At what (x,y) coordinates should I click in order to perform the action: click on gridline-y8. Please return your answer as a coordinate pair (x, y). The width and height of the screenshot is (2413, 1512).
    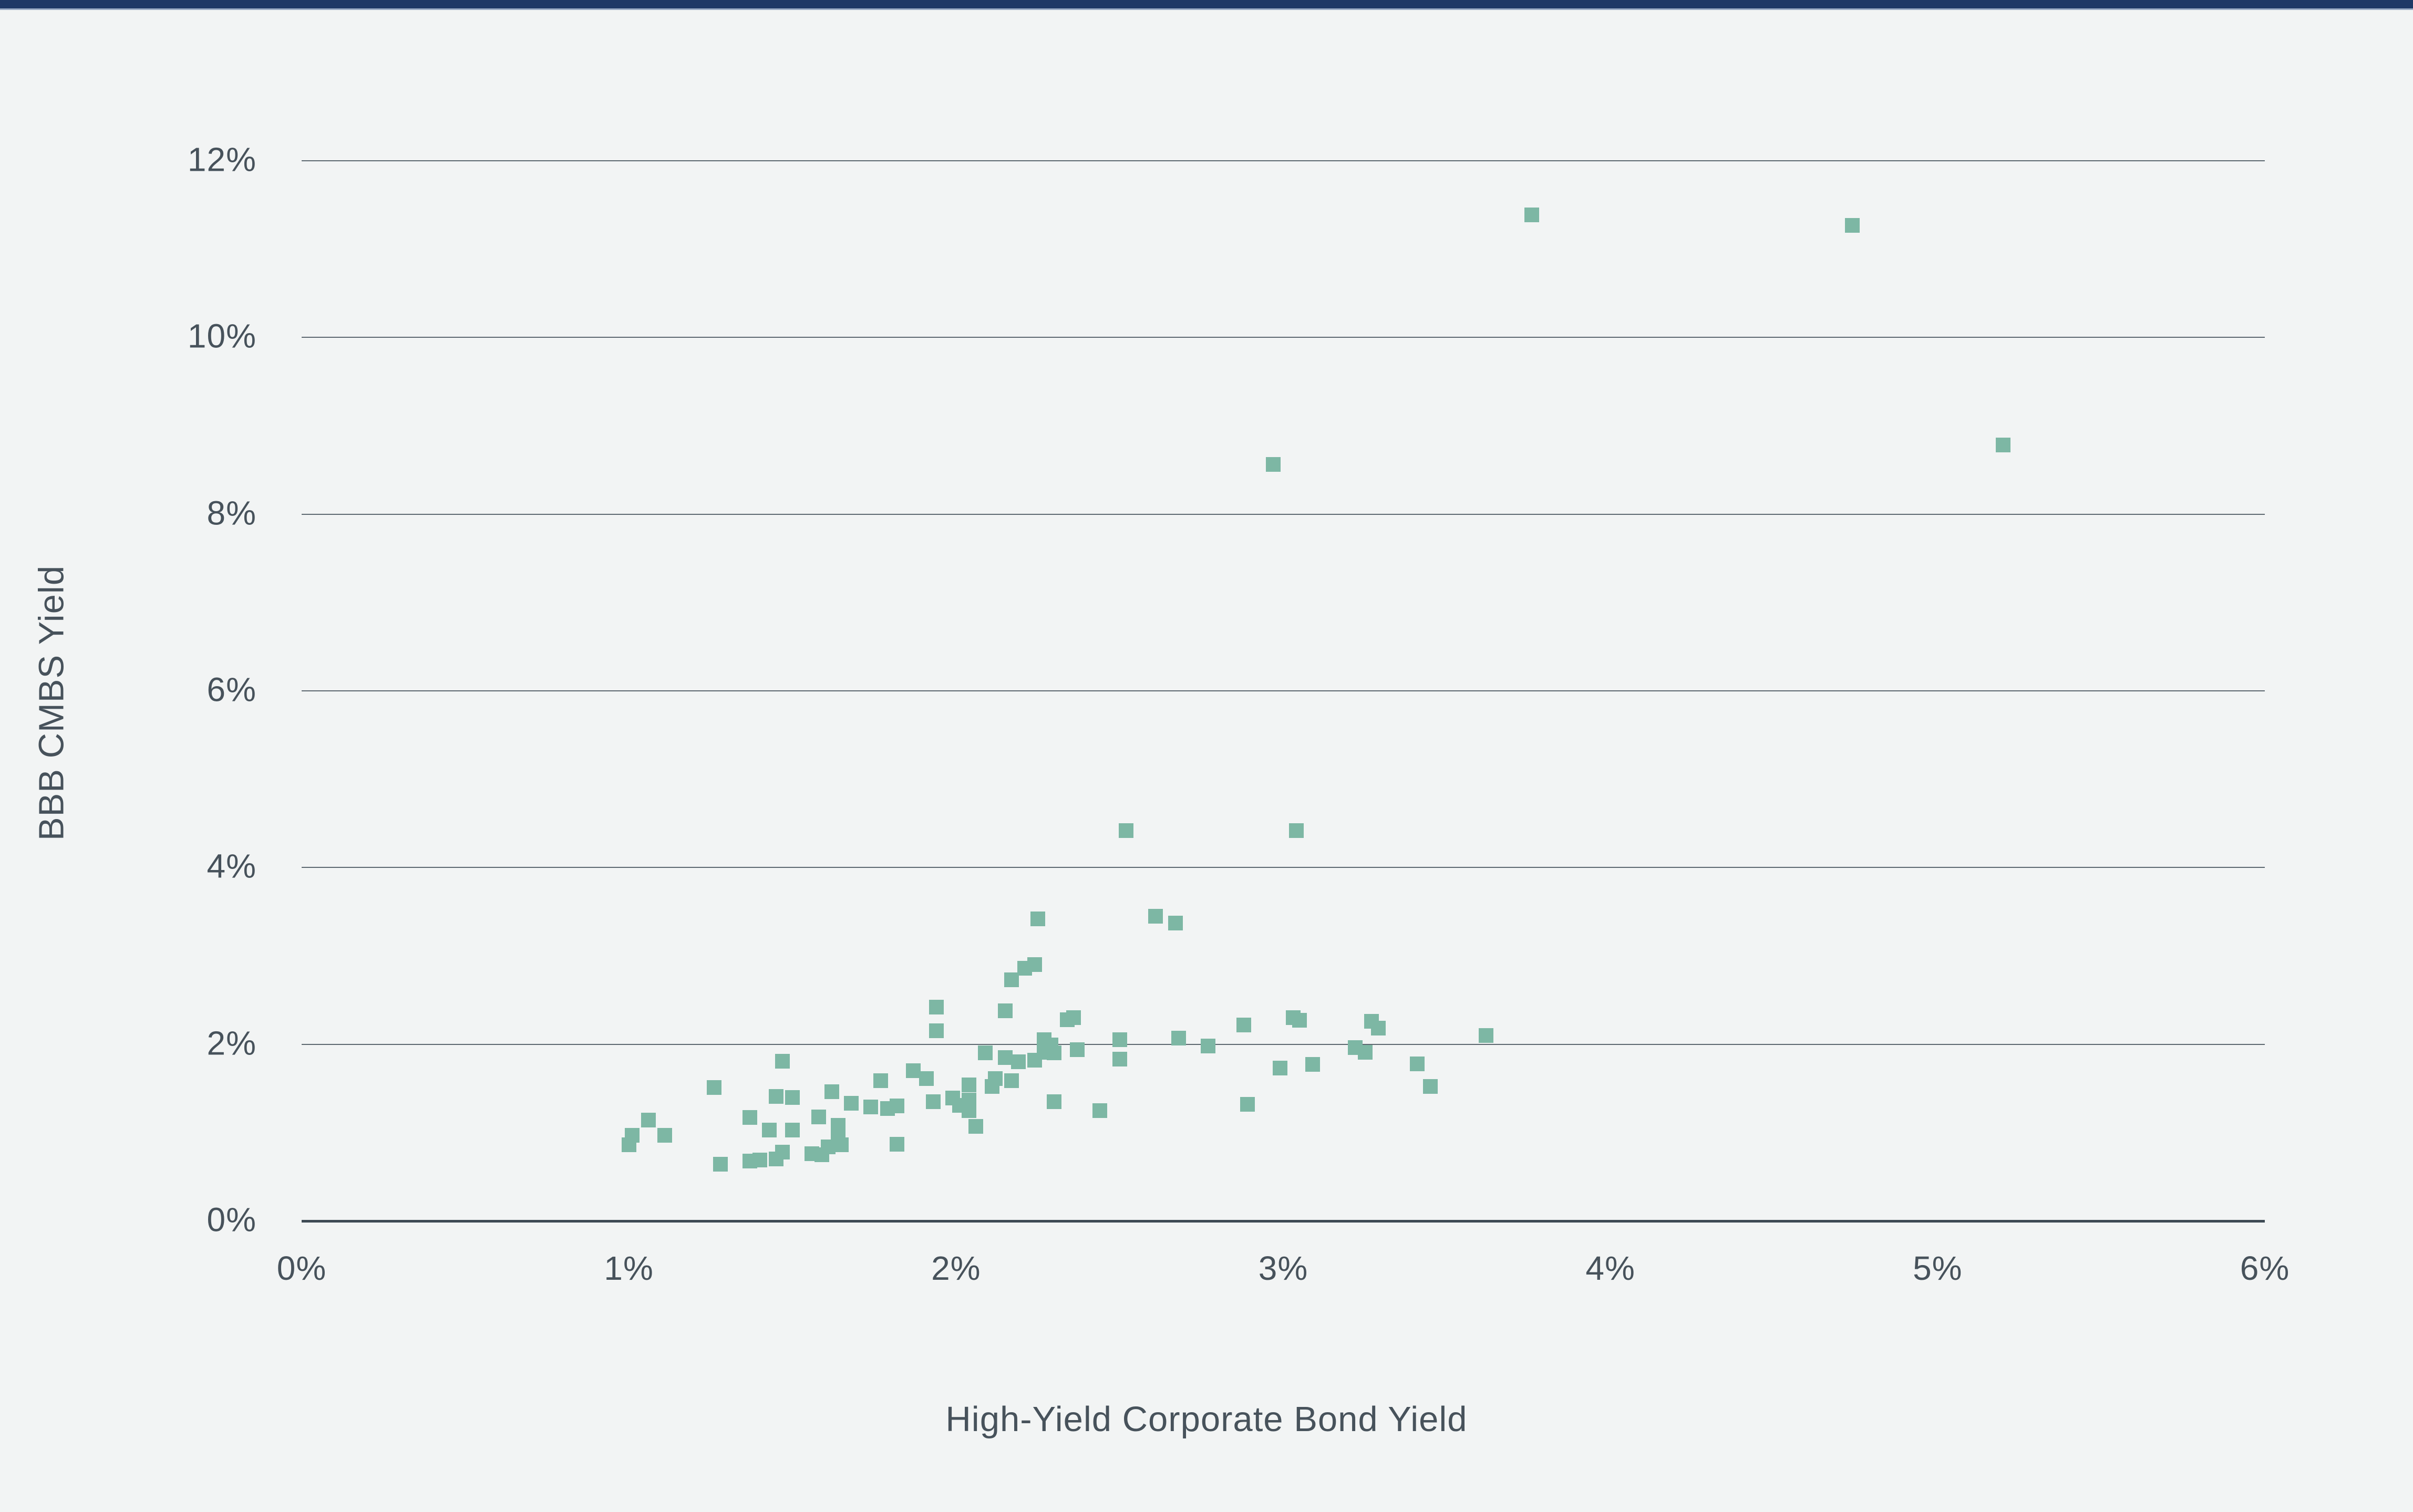
    Looking at the image, I should click on (1283, 514).